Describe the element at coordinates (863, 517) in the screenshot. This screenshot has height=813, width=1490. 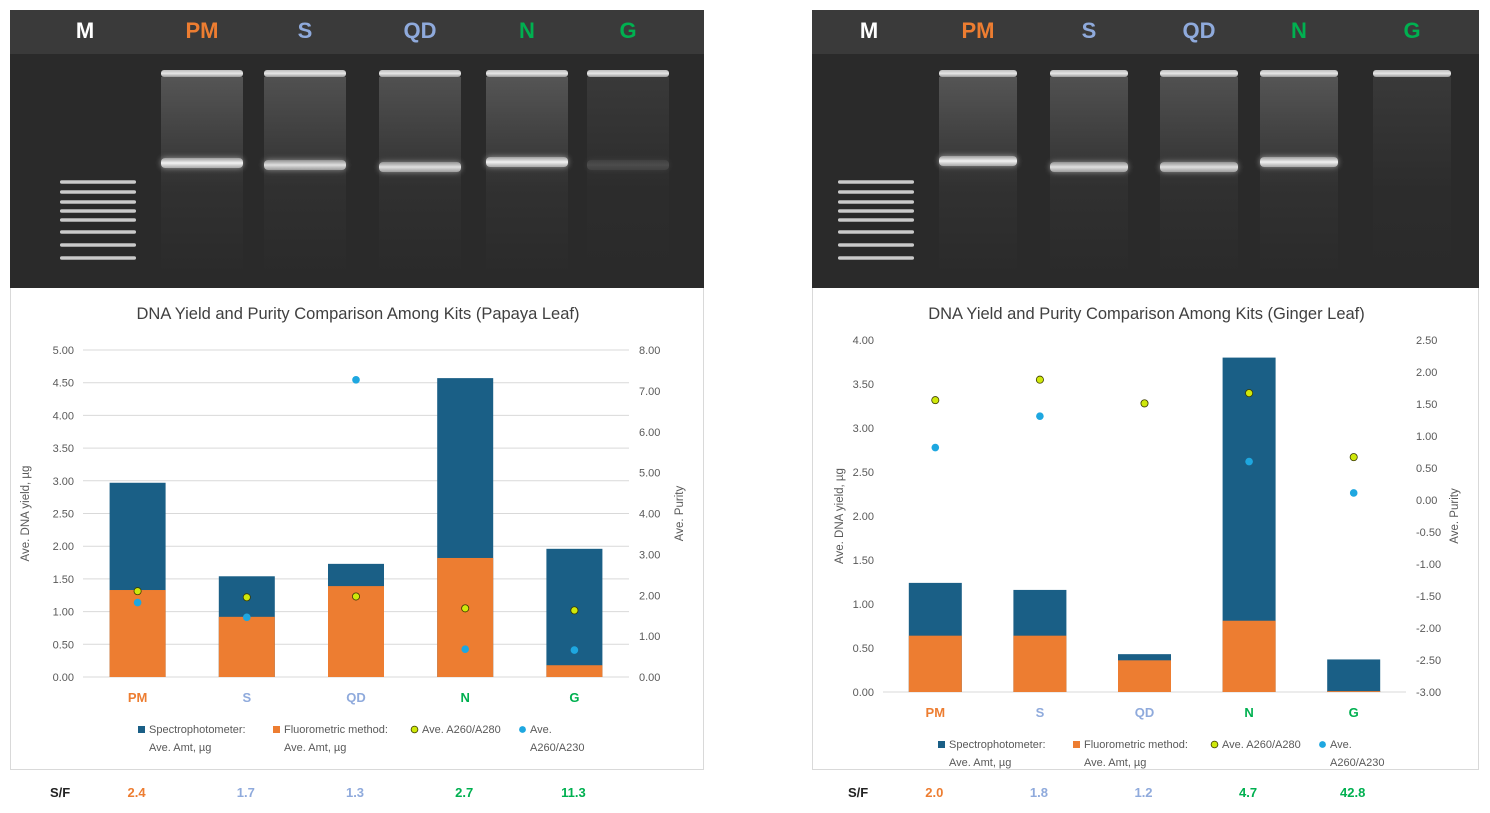
I see `y-tick-label: 2.00` at that location.